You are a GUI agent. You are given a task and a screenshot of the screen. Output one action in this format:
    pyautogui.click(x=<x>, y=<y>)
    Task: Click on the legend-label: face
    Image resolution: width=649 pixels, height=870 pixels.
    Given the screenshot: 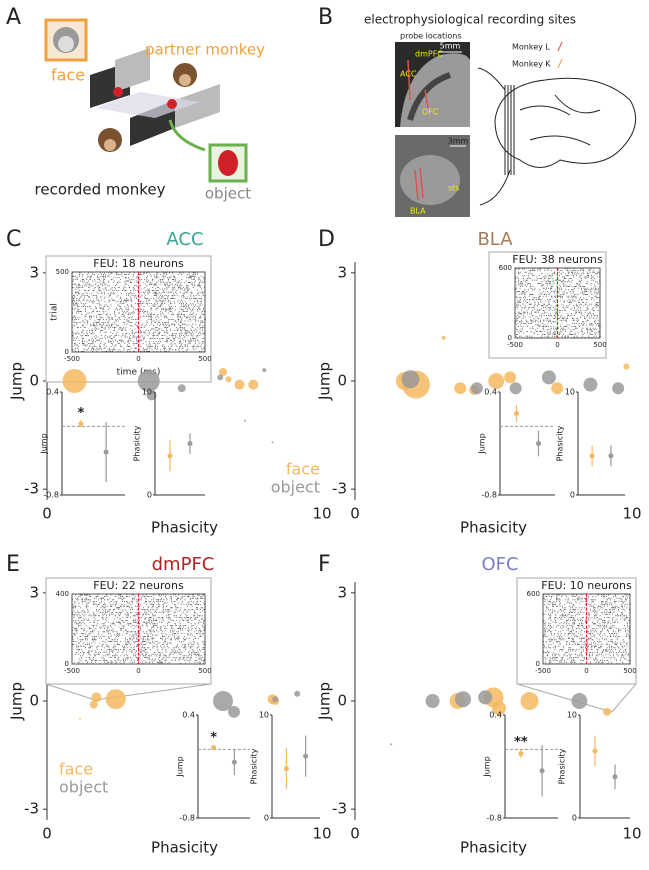 What is the action you would take?
    pyautogui.click(x=303, y=469)
    